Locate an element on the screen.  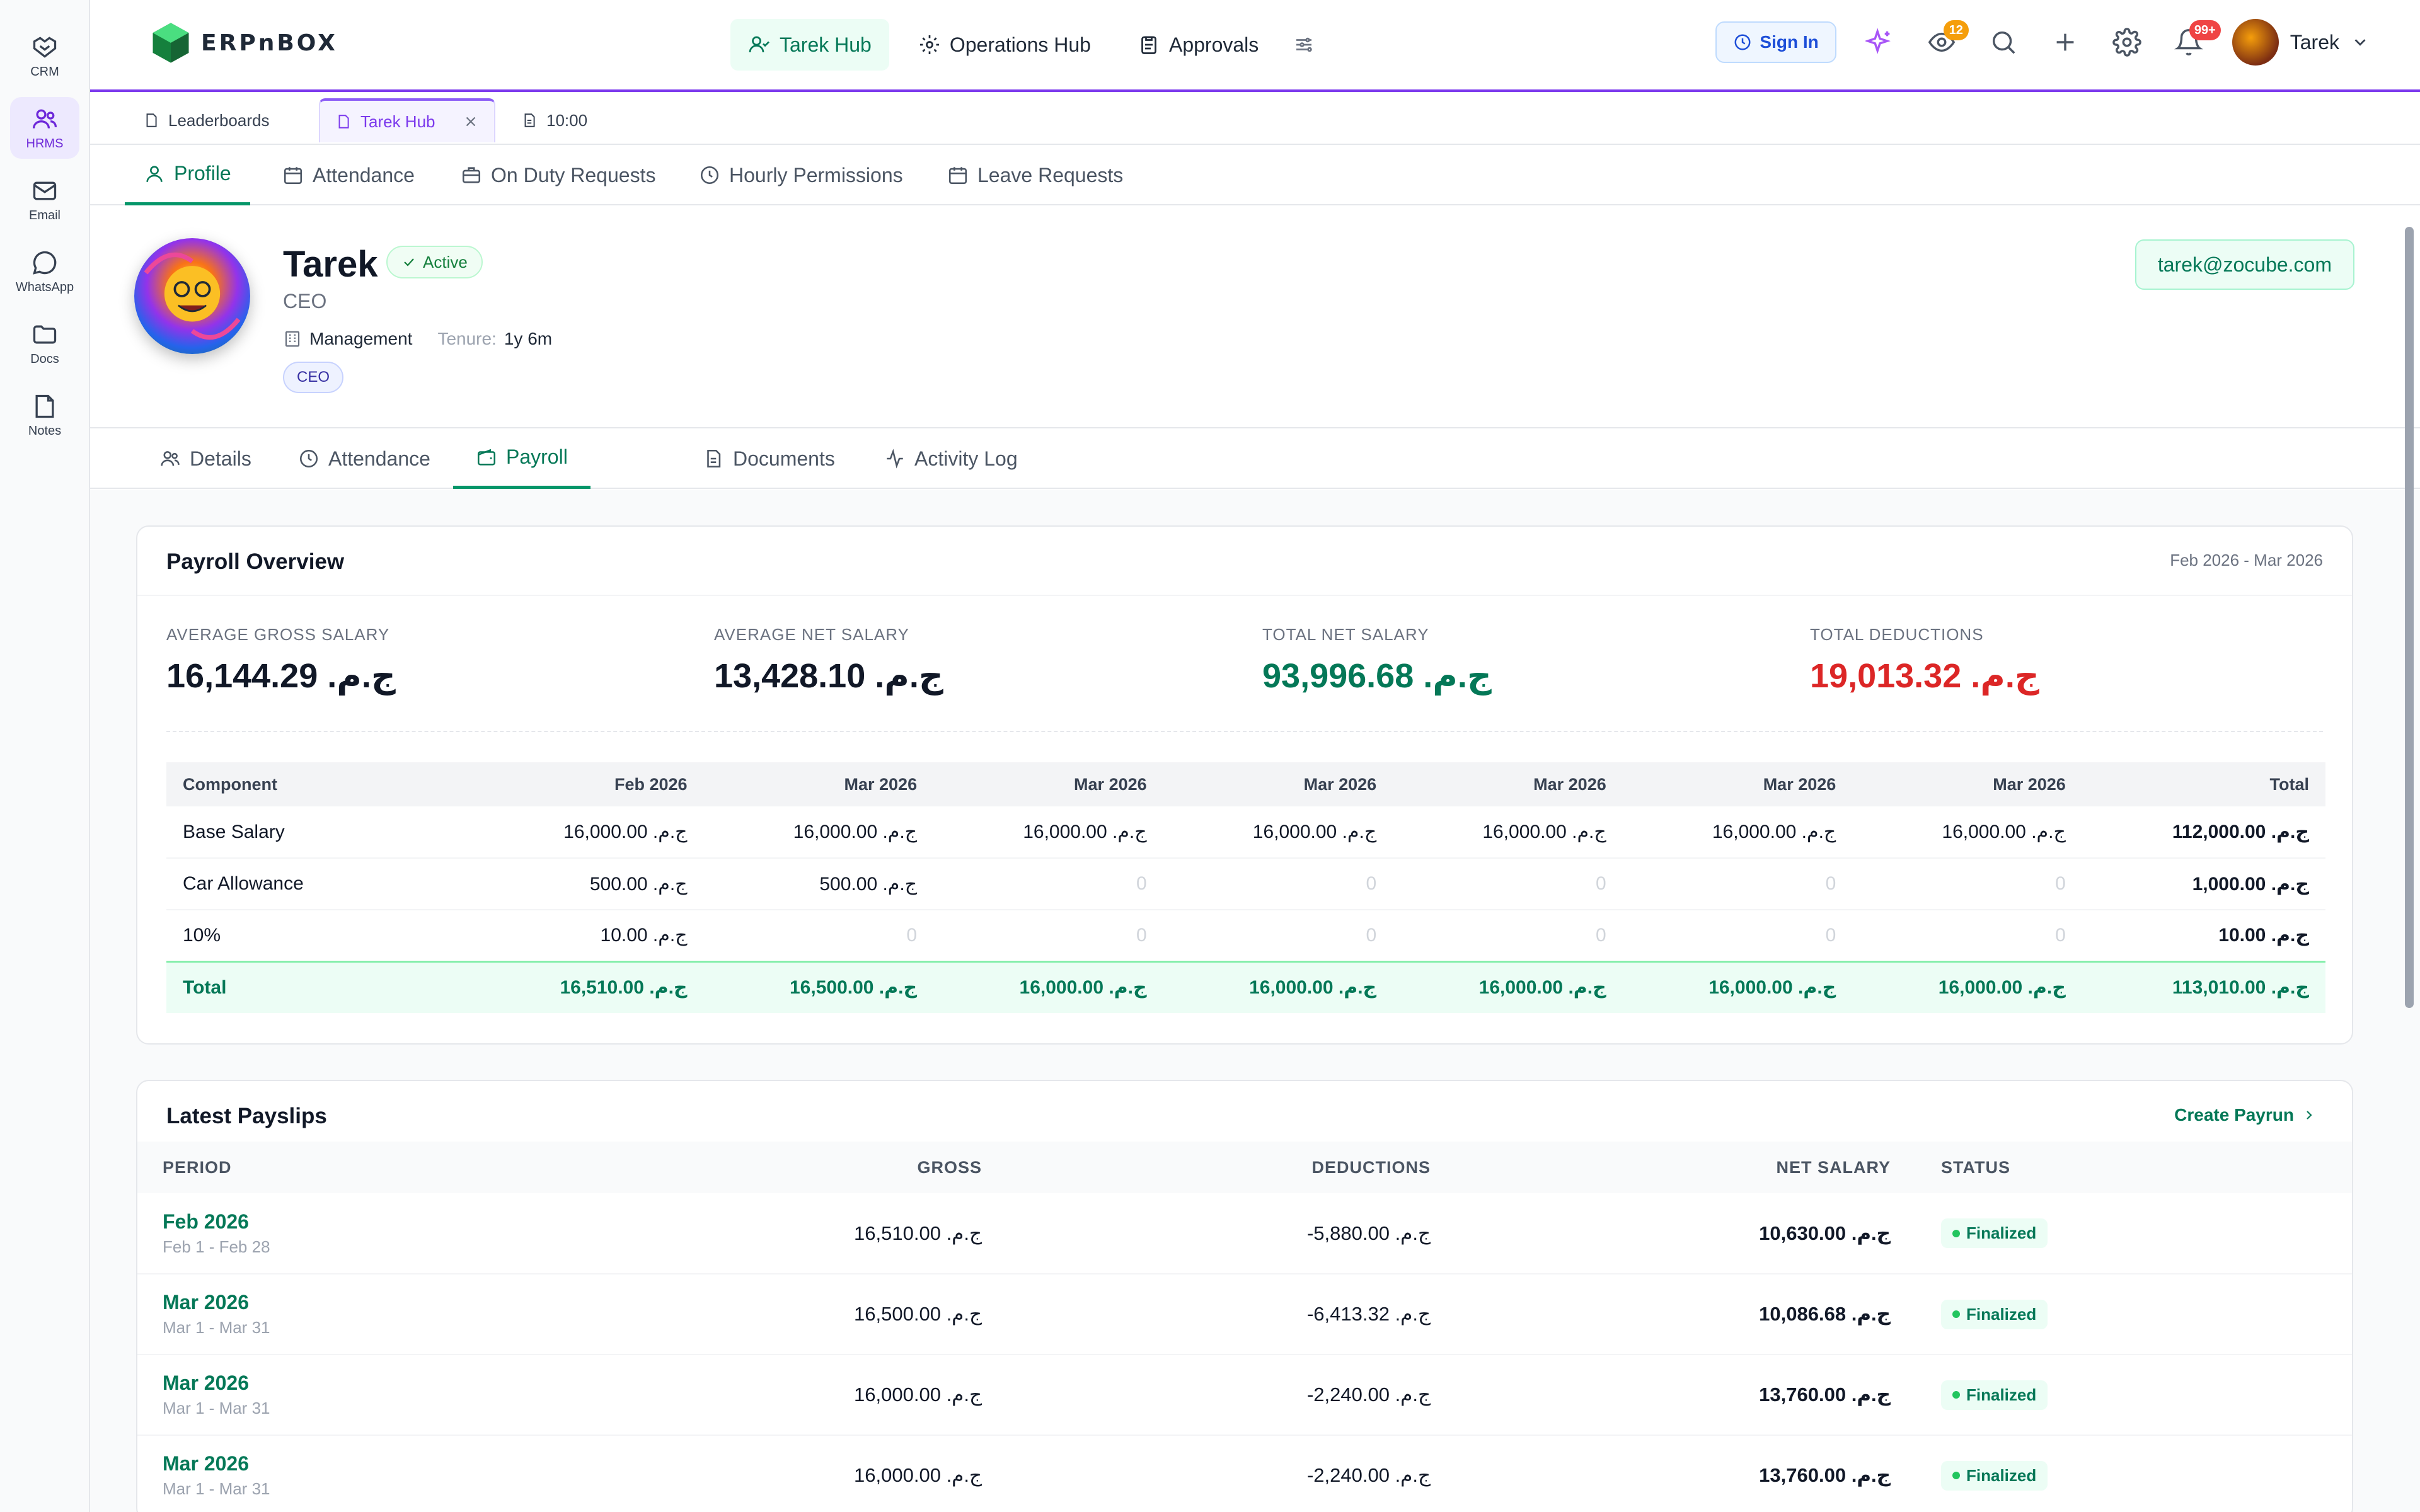
tenure-label: Tenure: is located at coordinates (467, 338).